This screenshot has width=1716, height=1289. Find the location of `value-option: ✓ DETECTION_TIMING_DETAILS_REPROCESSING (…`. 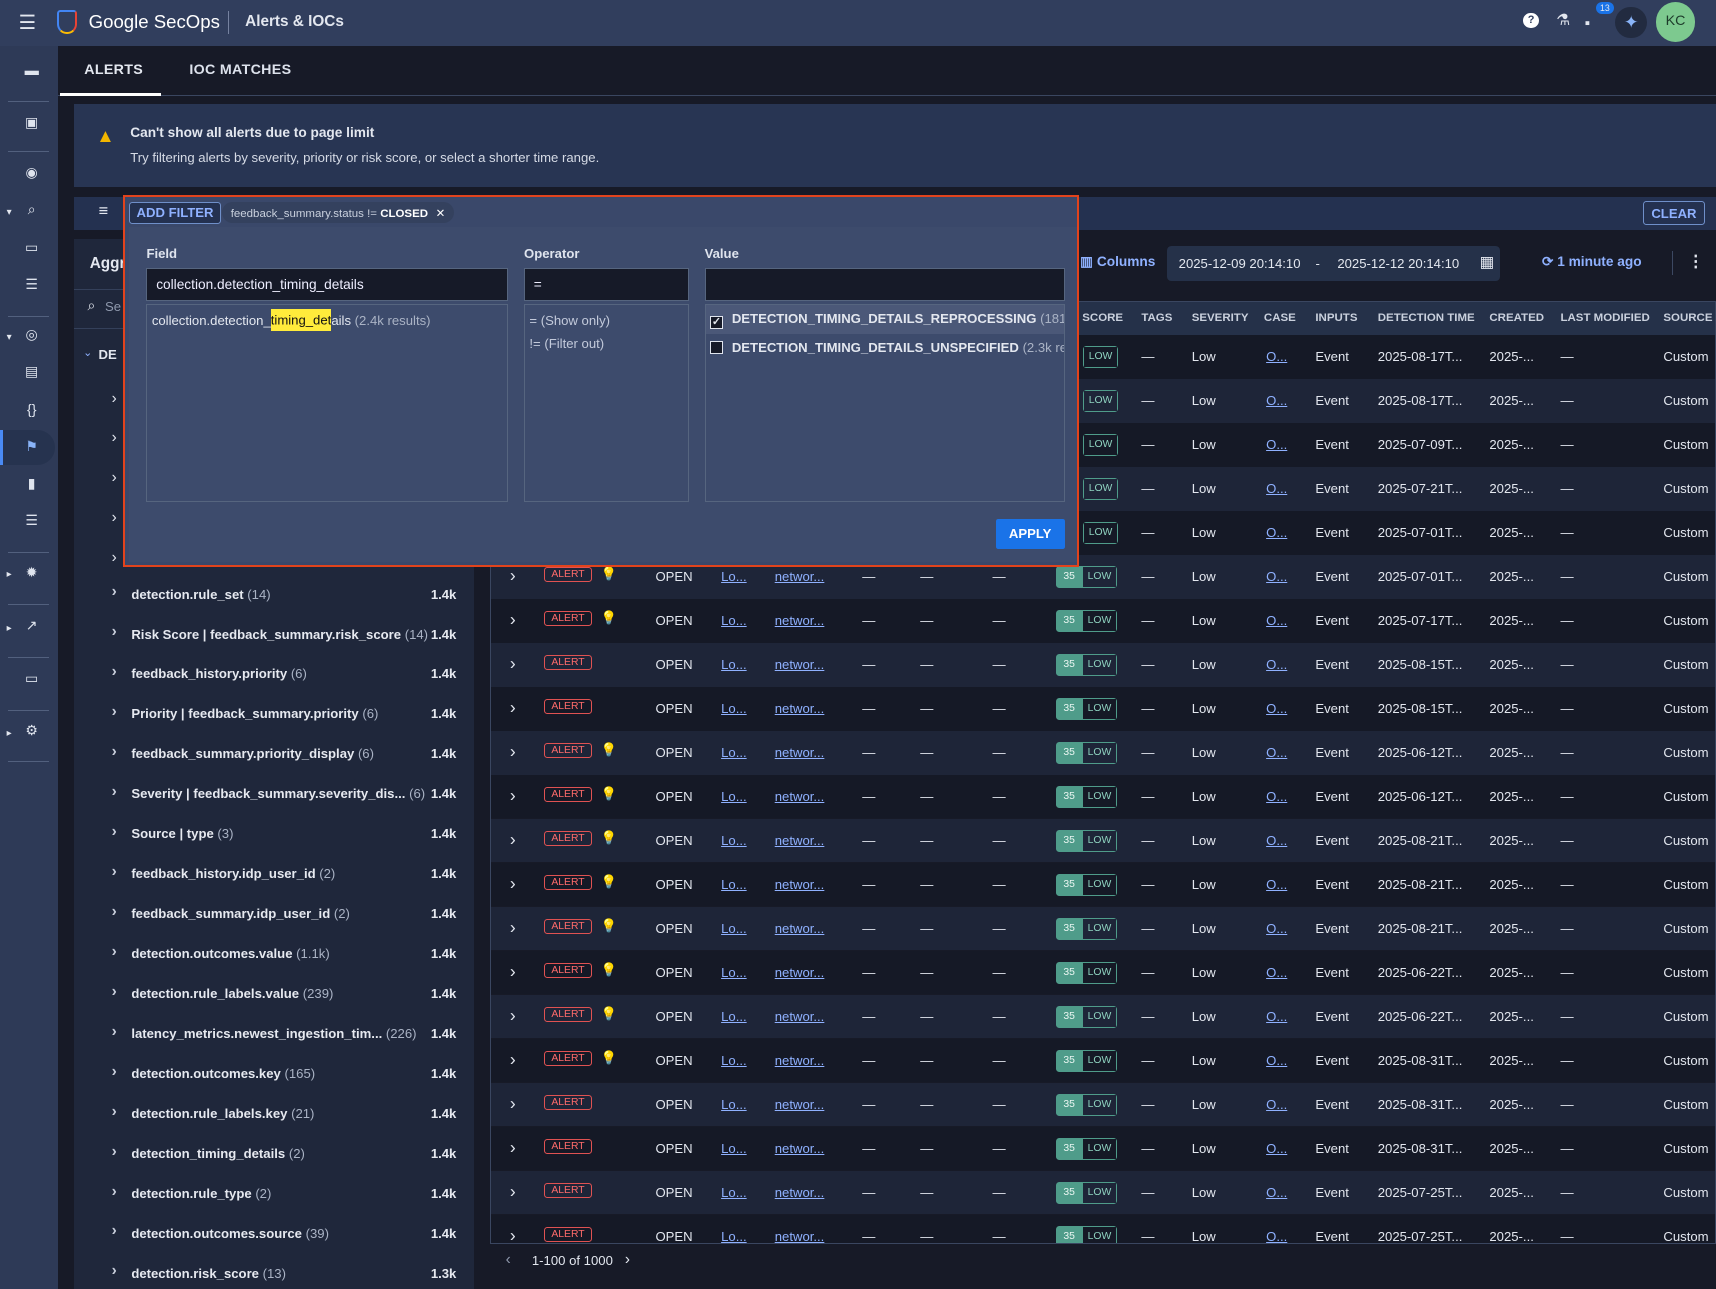

value-option: ✓ DETECTION_TIMING_DETAILS_REPROCESSING (… is located at coordinates (884, 320).